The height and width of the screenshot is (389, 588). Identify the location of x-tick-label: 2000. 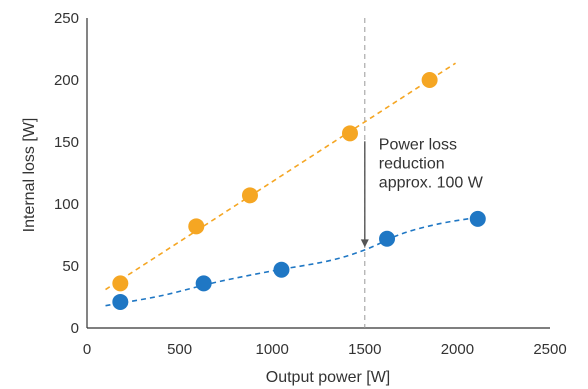
(457, 349).